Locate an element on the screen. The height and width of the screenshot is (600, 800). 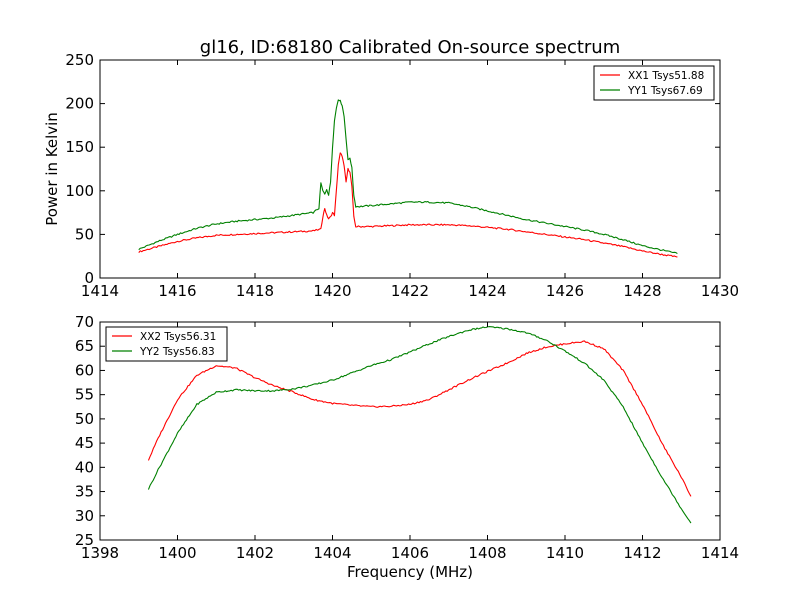
y-tick-label: 70 is located at coordinates (84, 322).